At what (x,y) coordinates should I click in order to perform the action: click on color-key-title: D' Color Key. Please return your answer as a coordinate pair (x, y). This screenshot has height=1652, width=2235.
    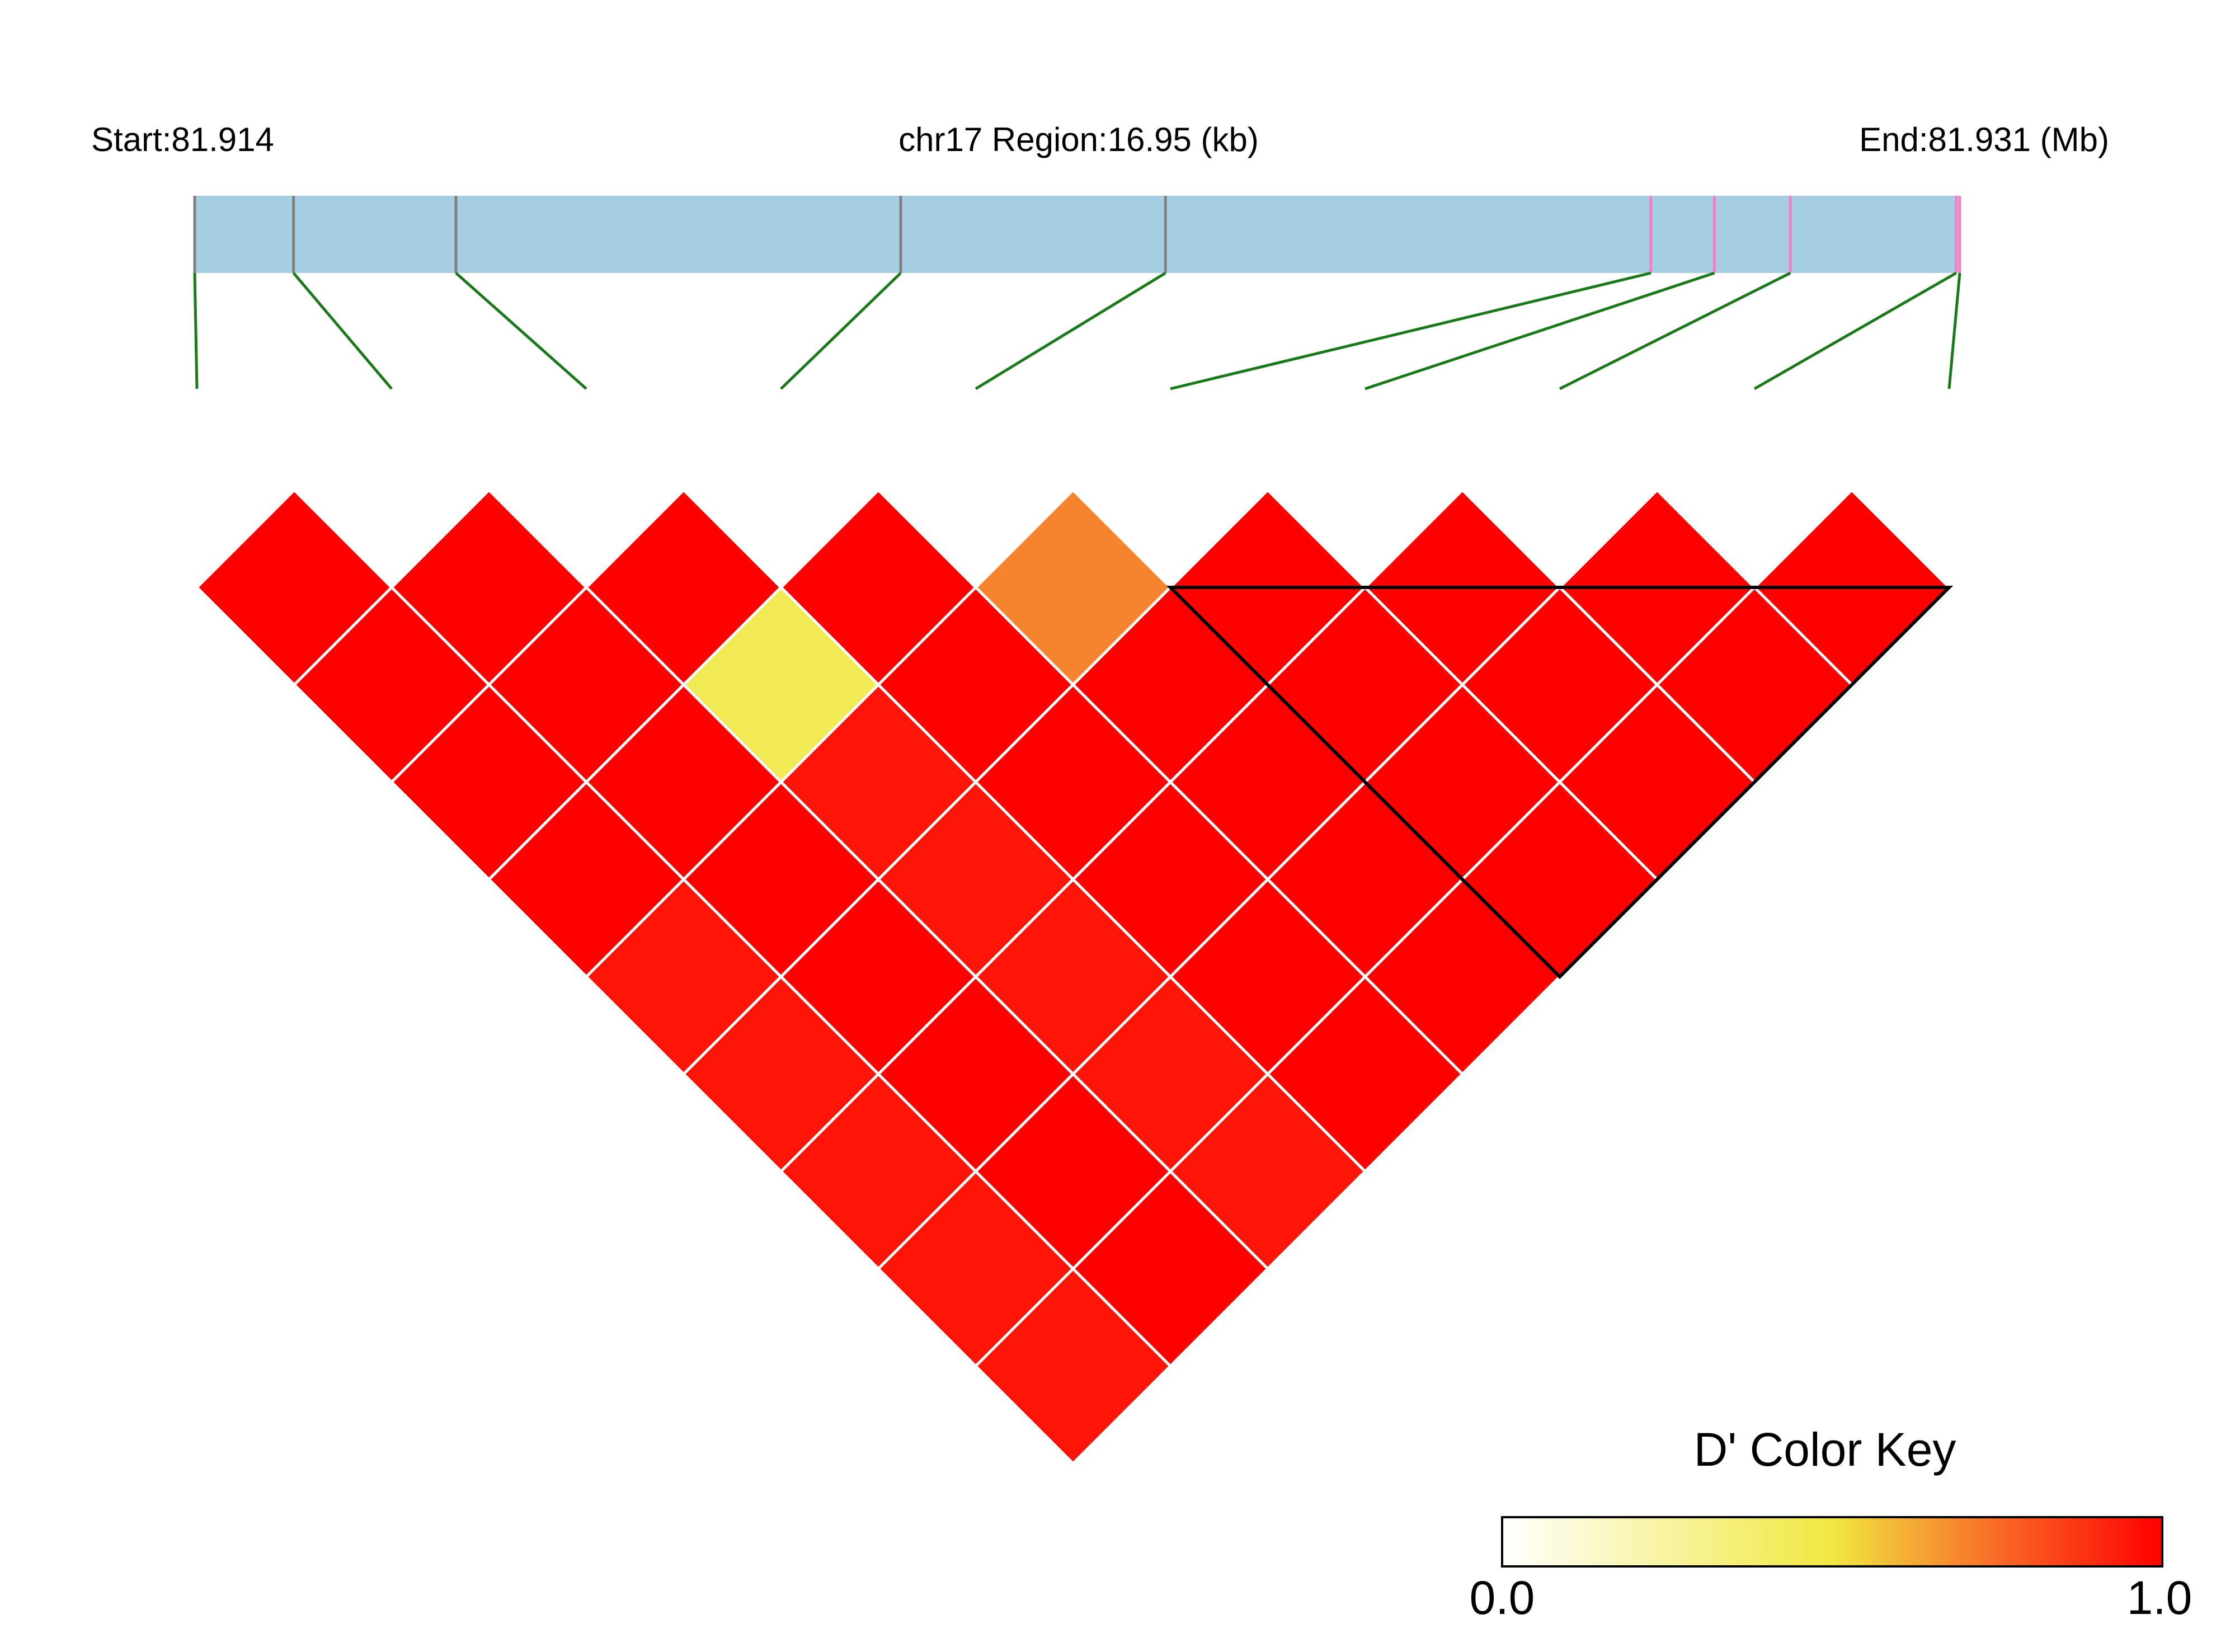
    Looking at the image, I should click on (1825, 1450).